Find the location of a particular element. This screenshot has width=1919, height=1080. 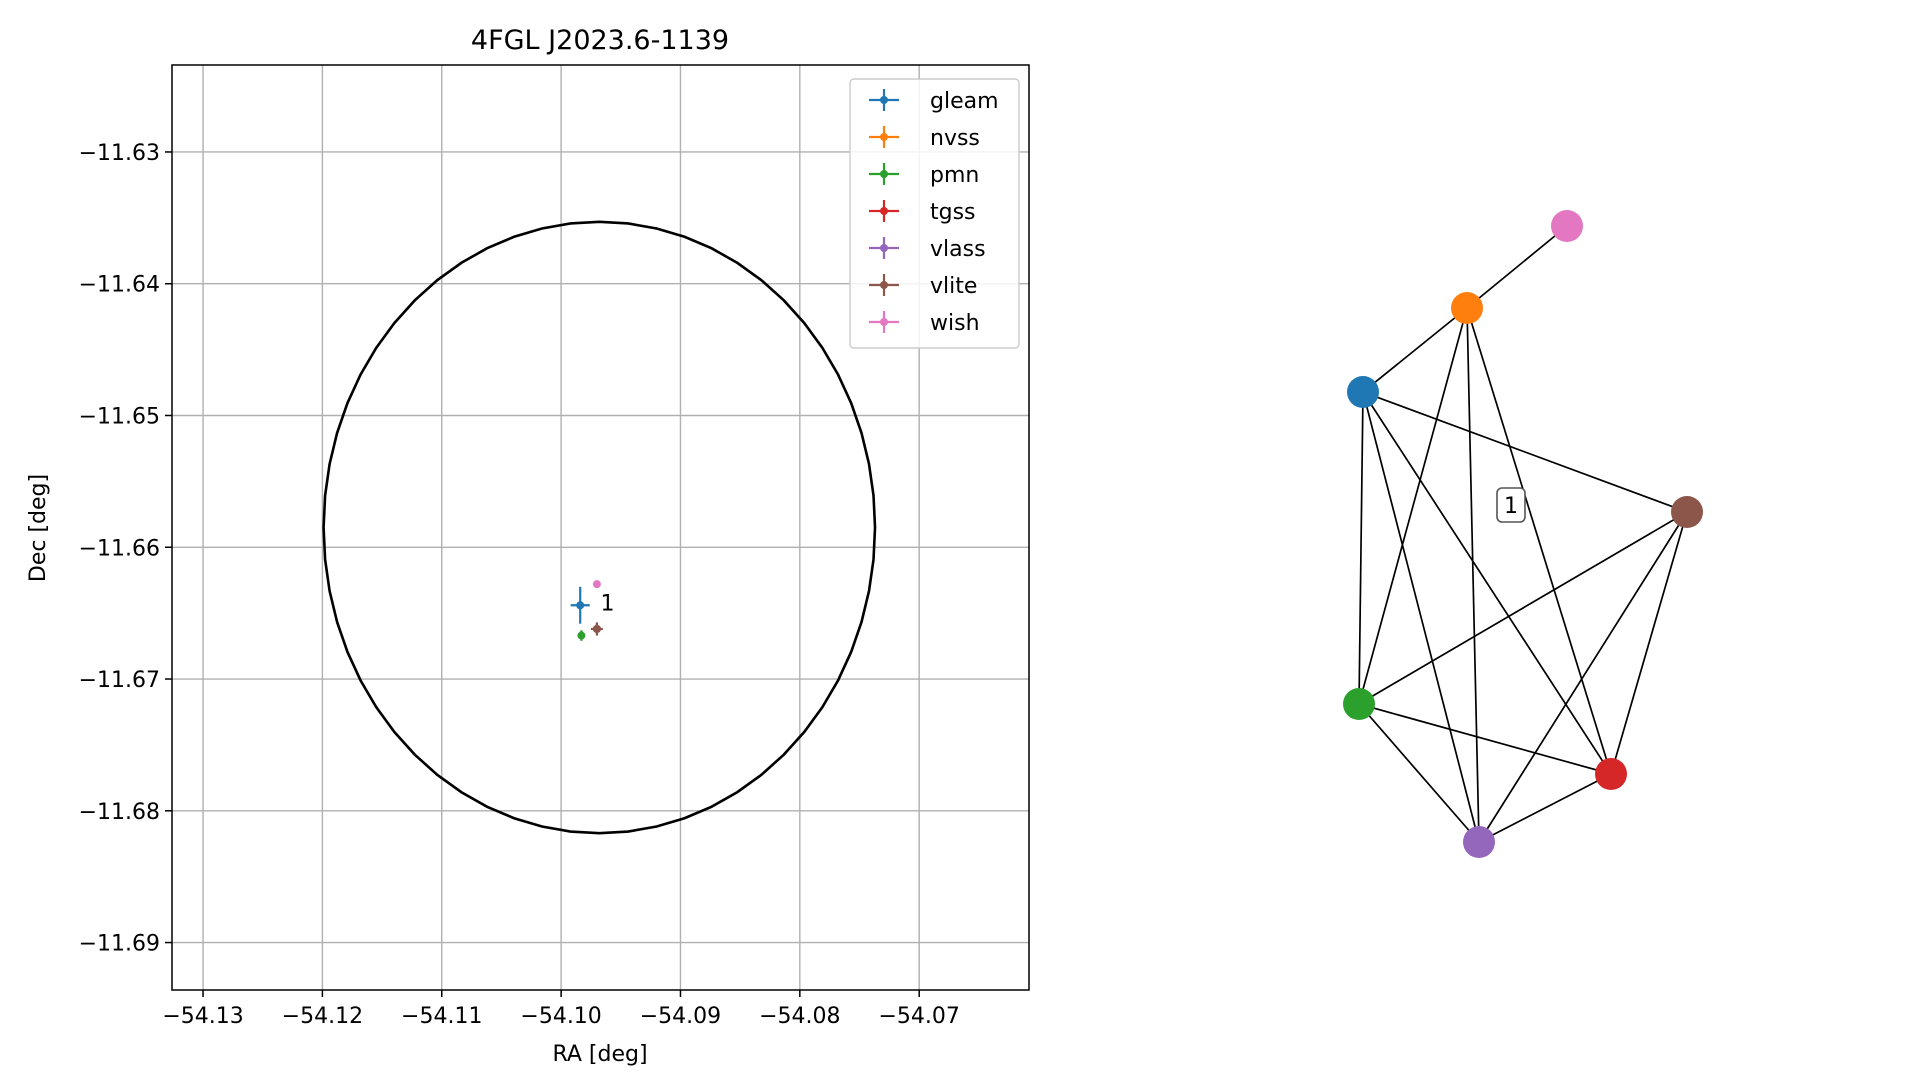

y-tick-label: −11.63 is located at coordinates (119, 153).